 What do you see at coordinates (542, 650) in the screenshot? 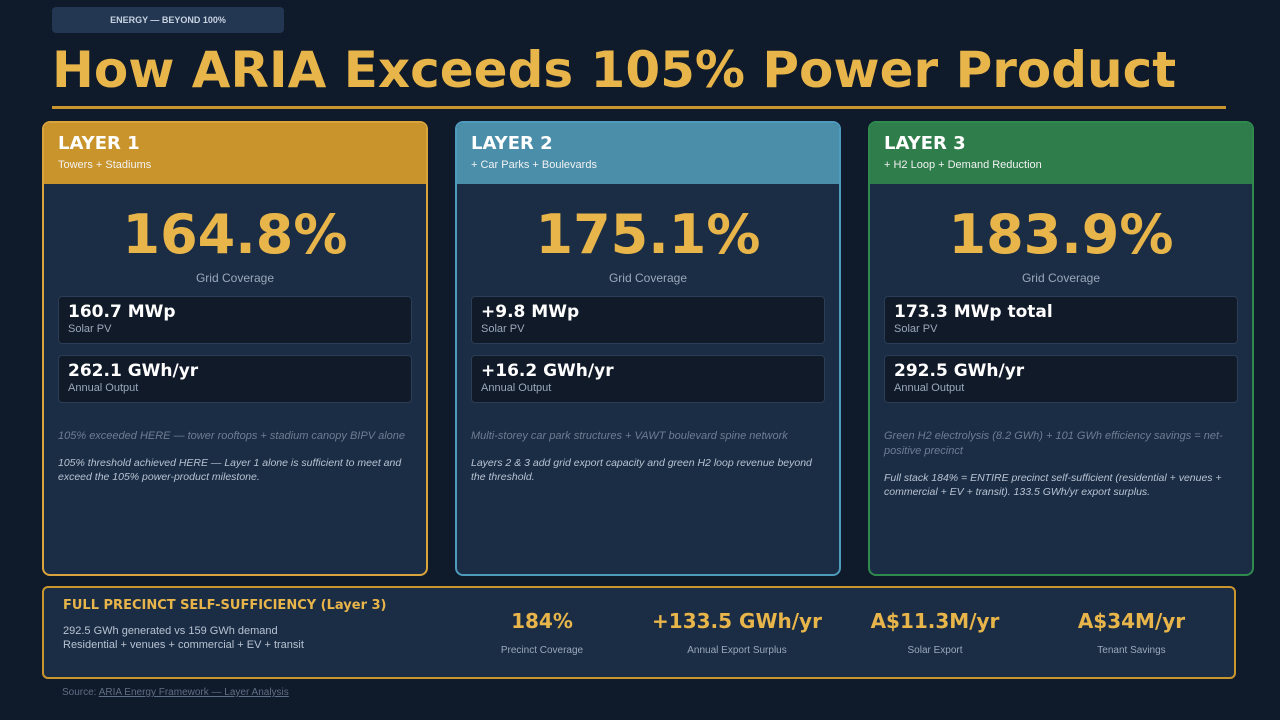
I see `metric-label: Precinct Coverage` at bounding box center [542, 650].